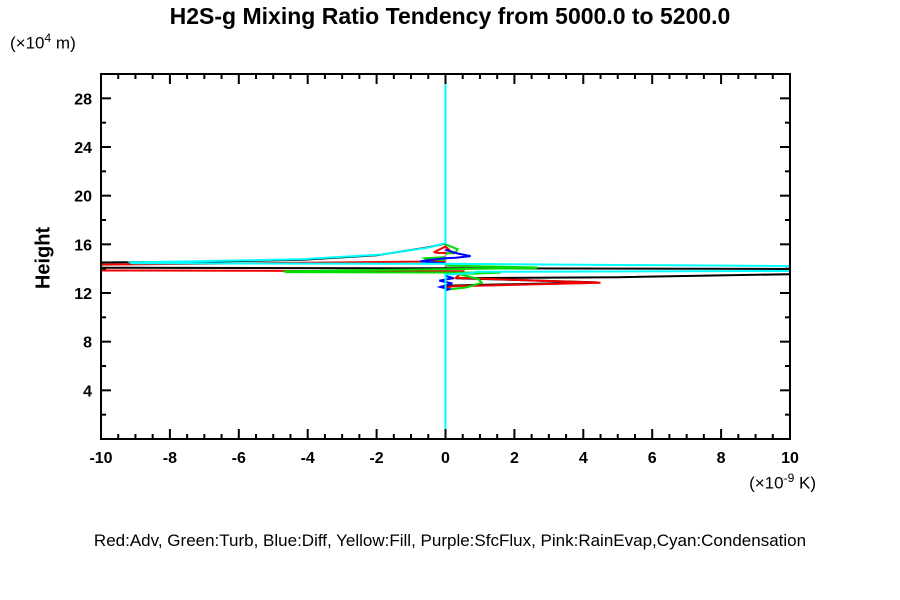 This screenshot has width=900, height=600. What do you see at coordinates (652, 458) in the screenshot?
I see `x-tick-label: 6` at bounding box center [652, 458].